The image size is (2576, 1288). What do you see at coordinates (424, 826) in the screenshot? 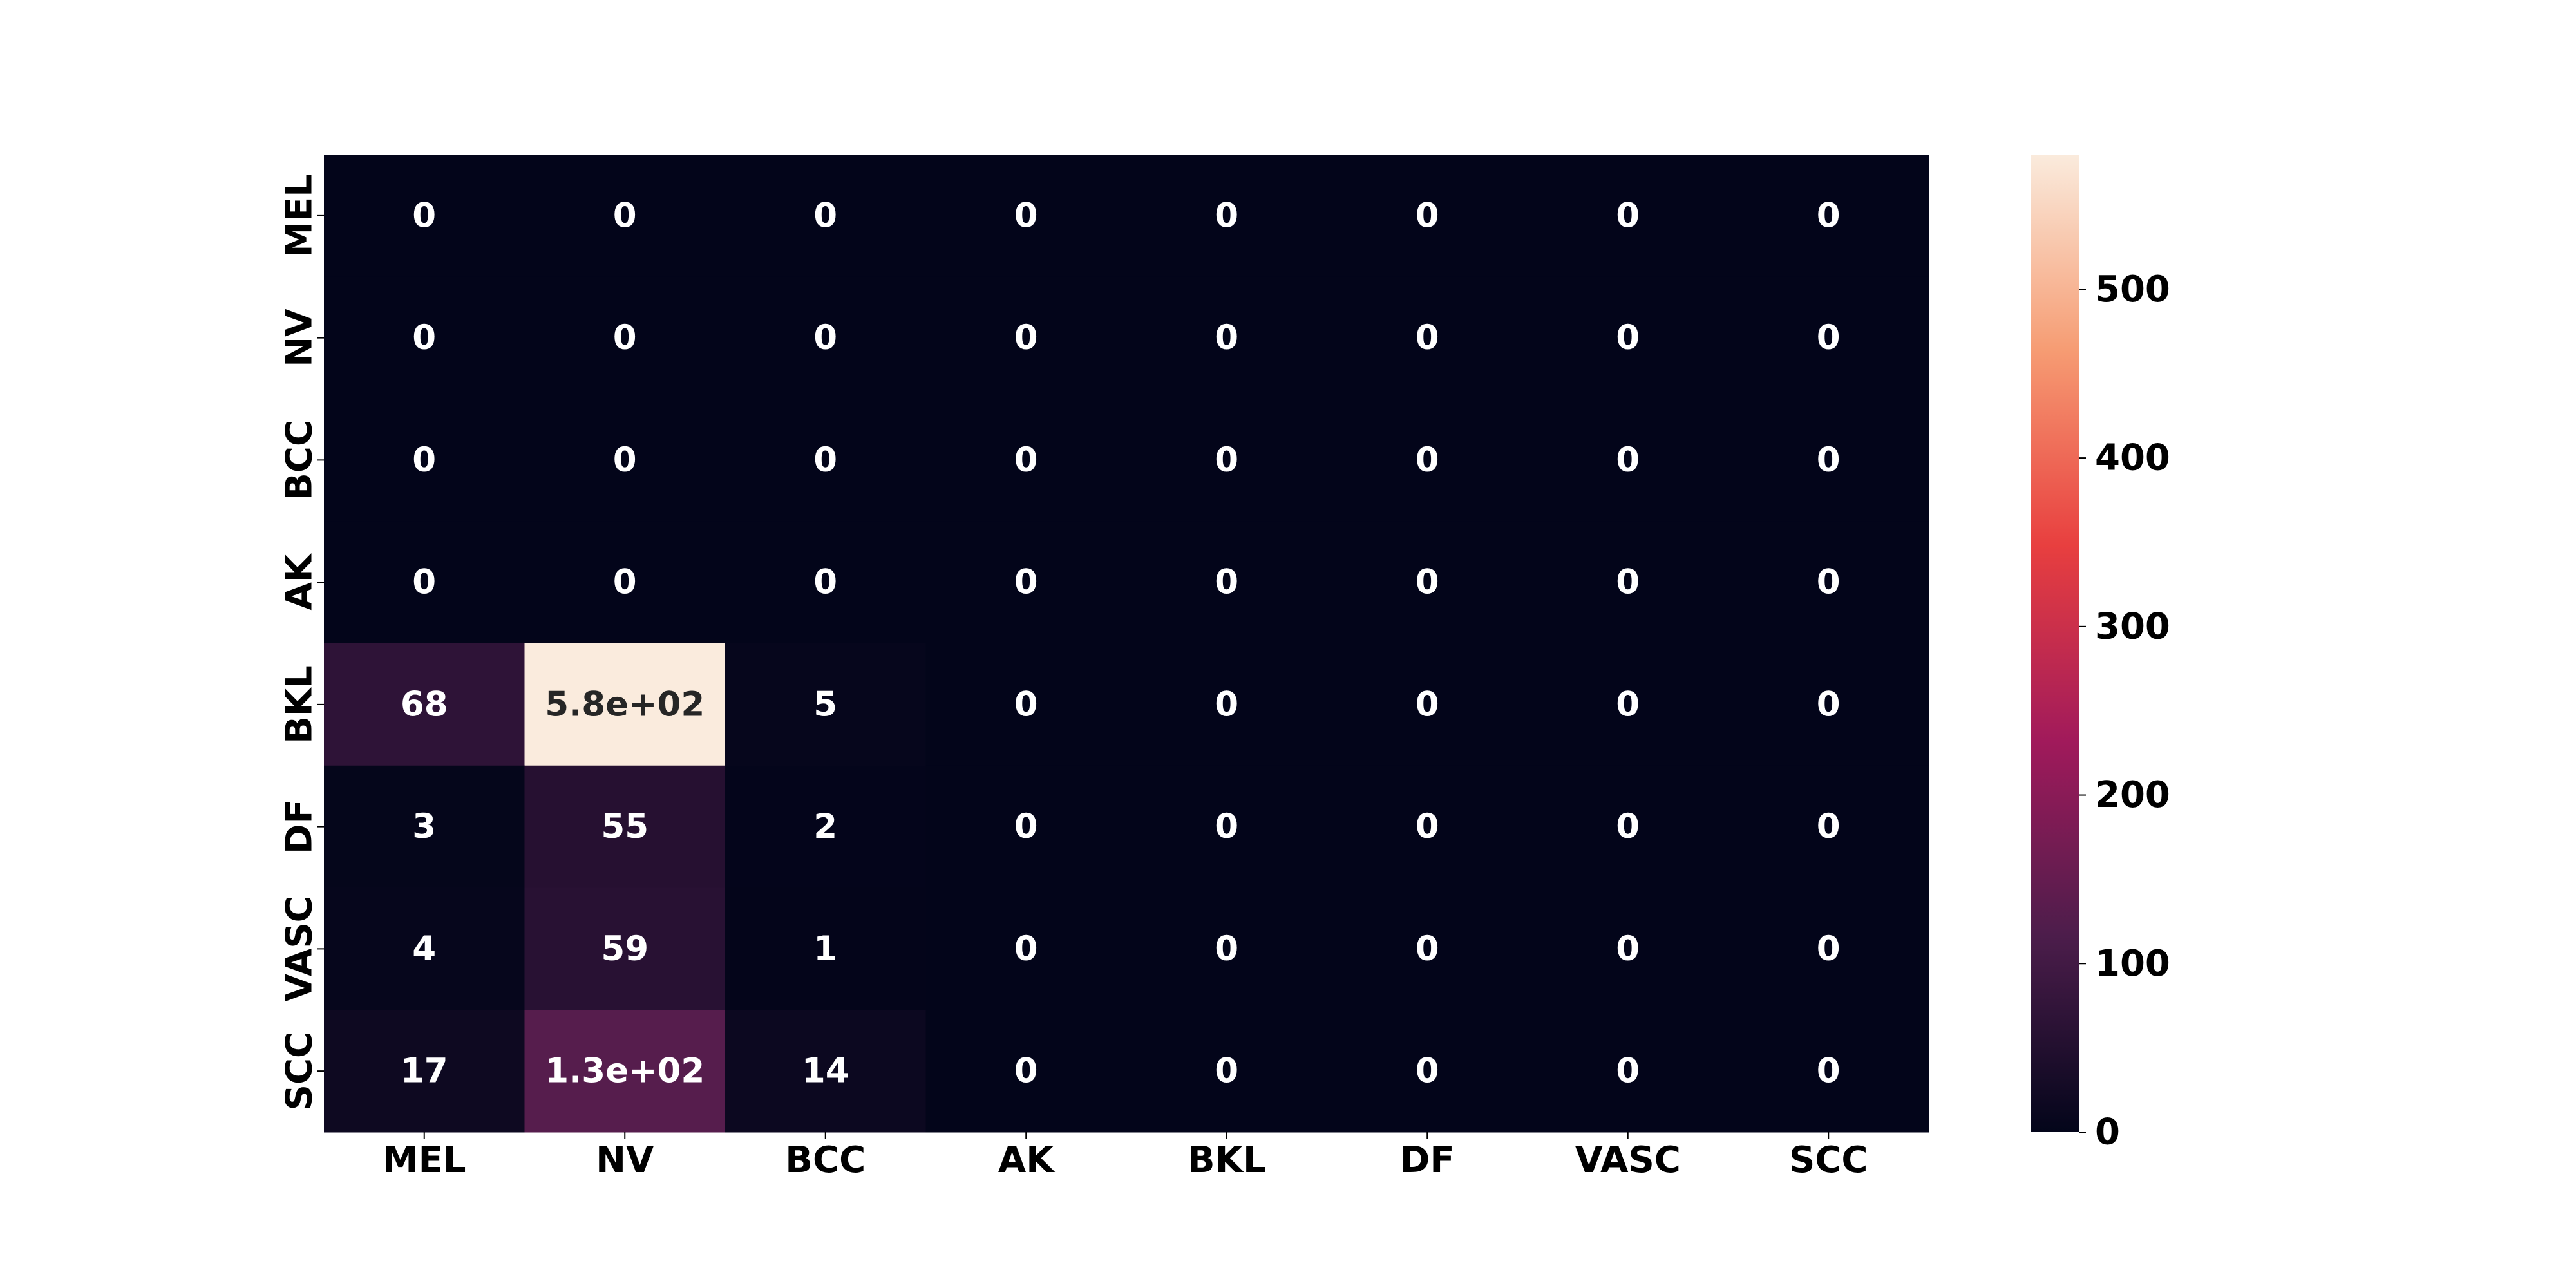
I see `cell-value-label: 3` at bounding box center [424, 826].